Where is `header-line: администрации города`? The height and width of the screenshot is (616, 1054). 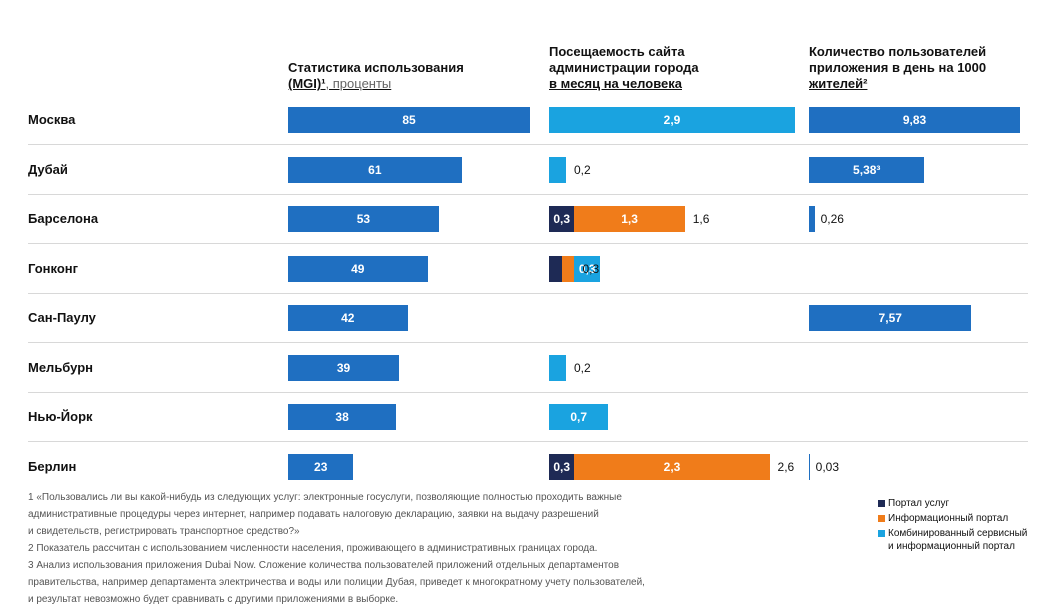
header-line: администрации города is located at coordinates (624, 67).